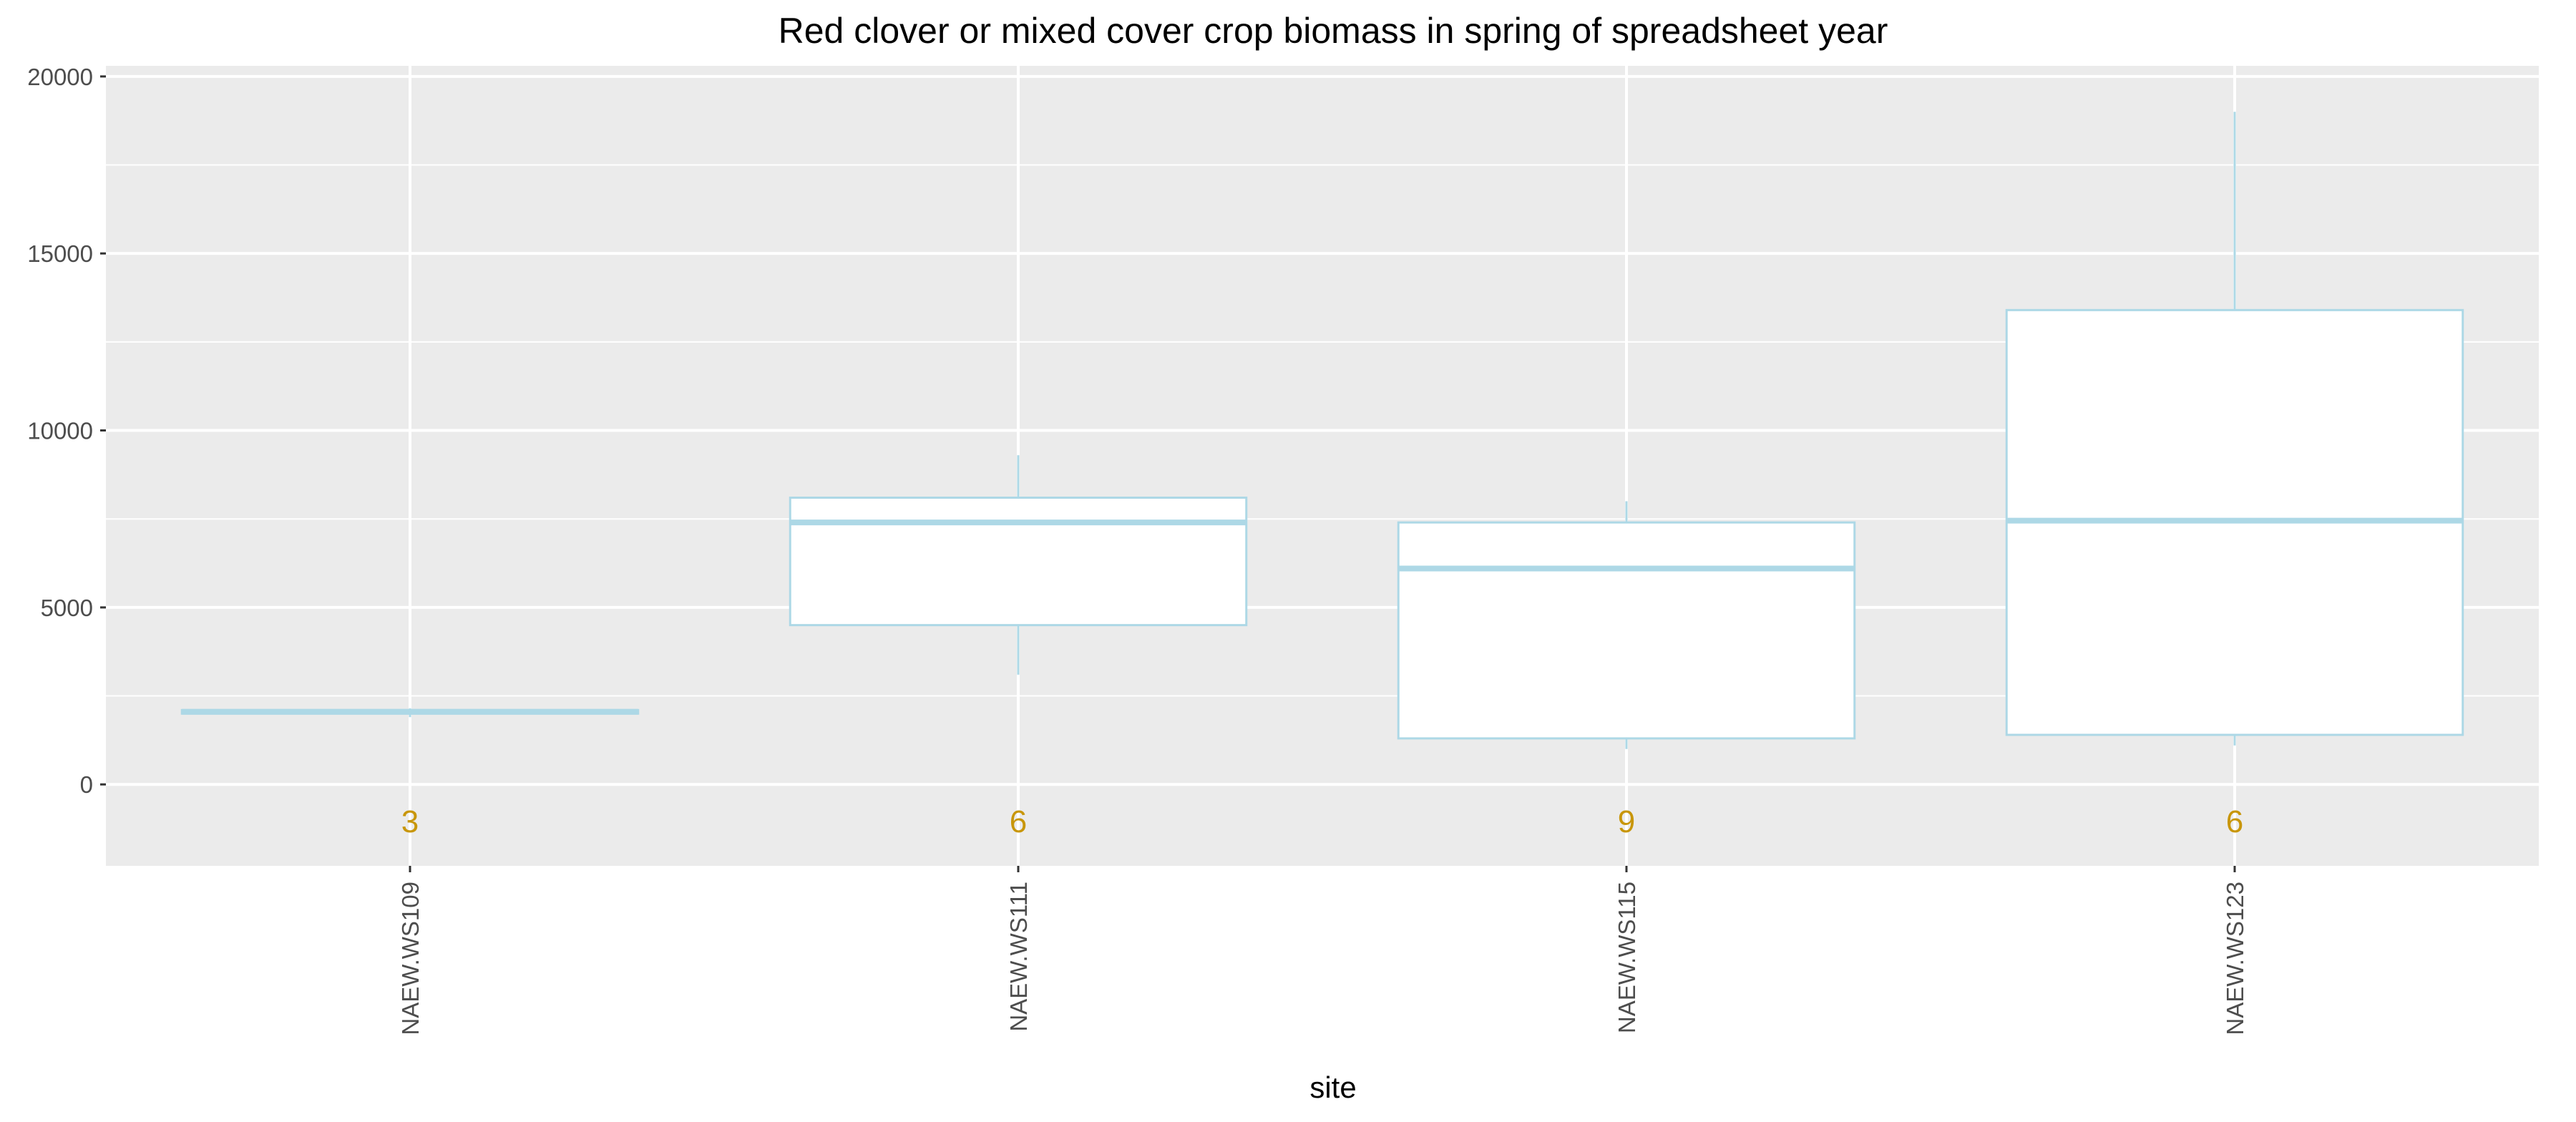  Describe the element at coordinates (1627, 957) in the screenshot. I see `x-tick-label: NAEW.WS115` at that location.